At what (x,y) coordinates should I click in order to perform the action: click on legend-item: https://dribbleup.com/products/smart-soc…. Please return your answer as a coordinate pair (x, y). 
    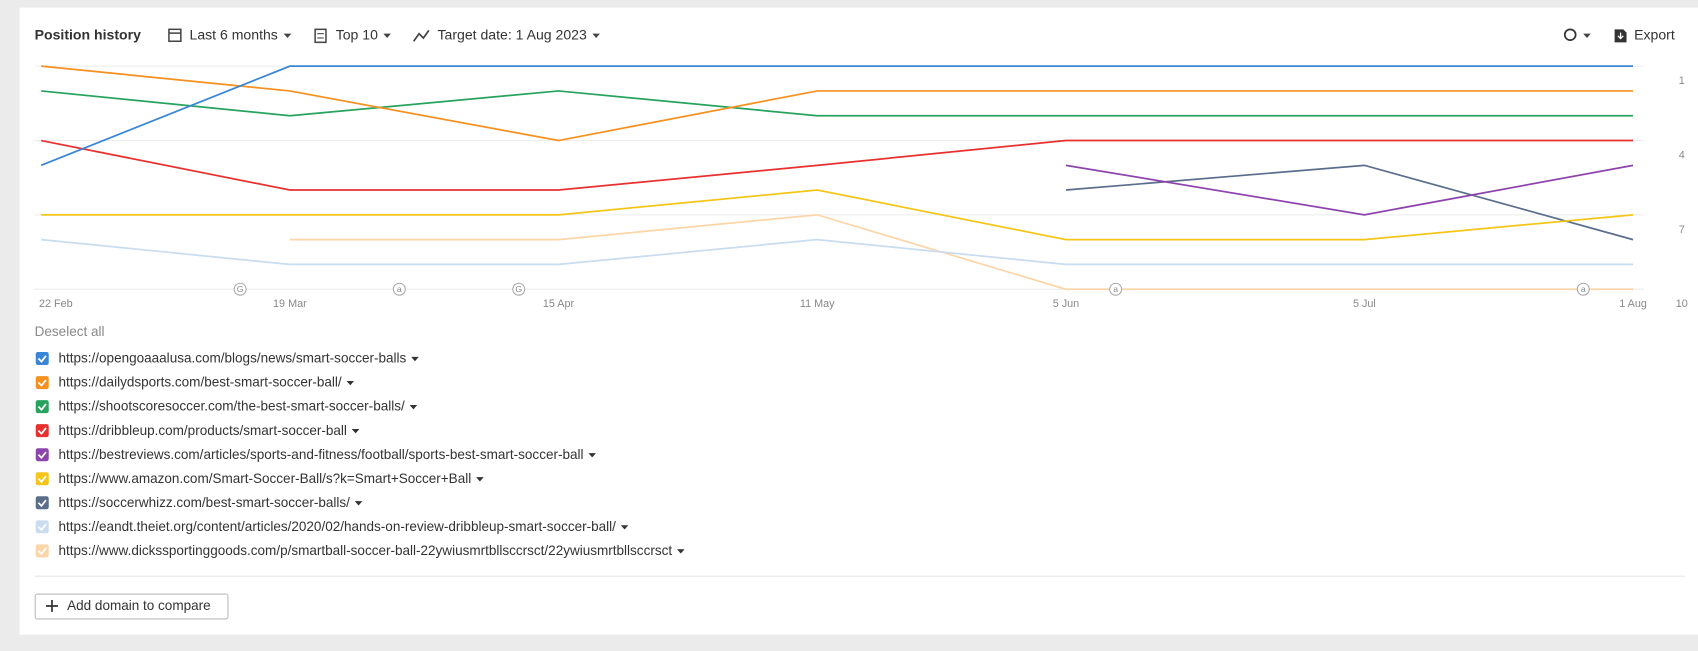
    Looking at the image, I should click on (197, 430).